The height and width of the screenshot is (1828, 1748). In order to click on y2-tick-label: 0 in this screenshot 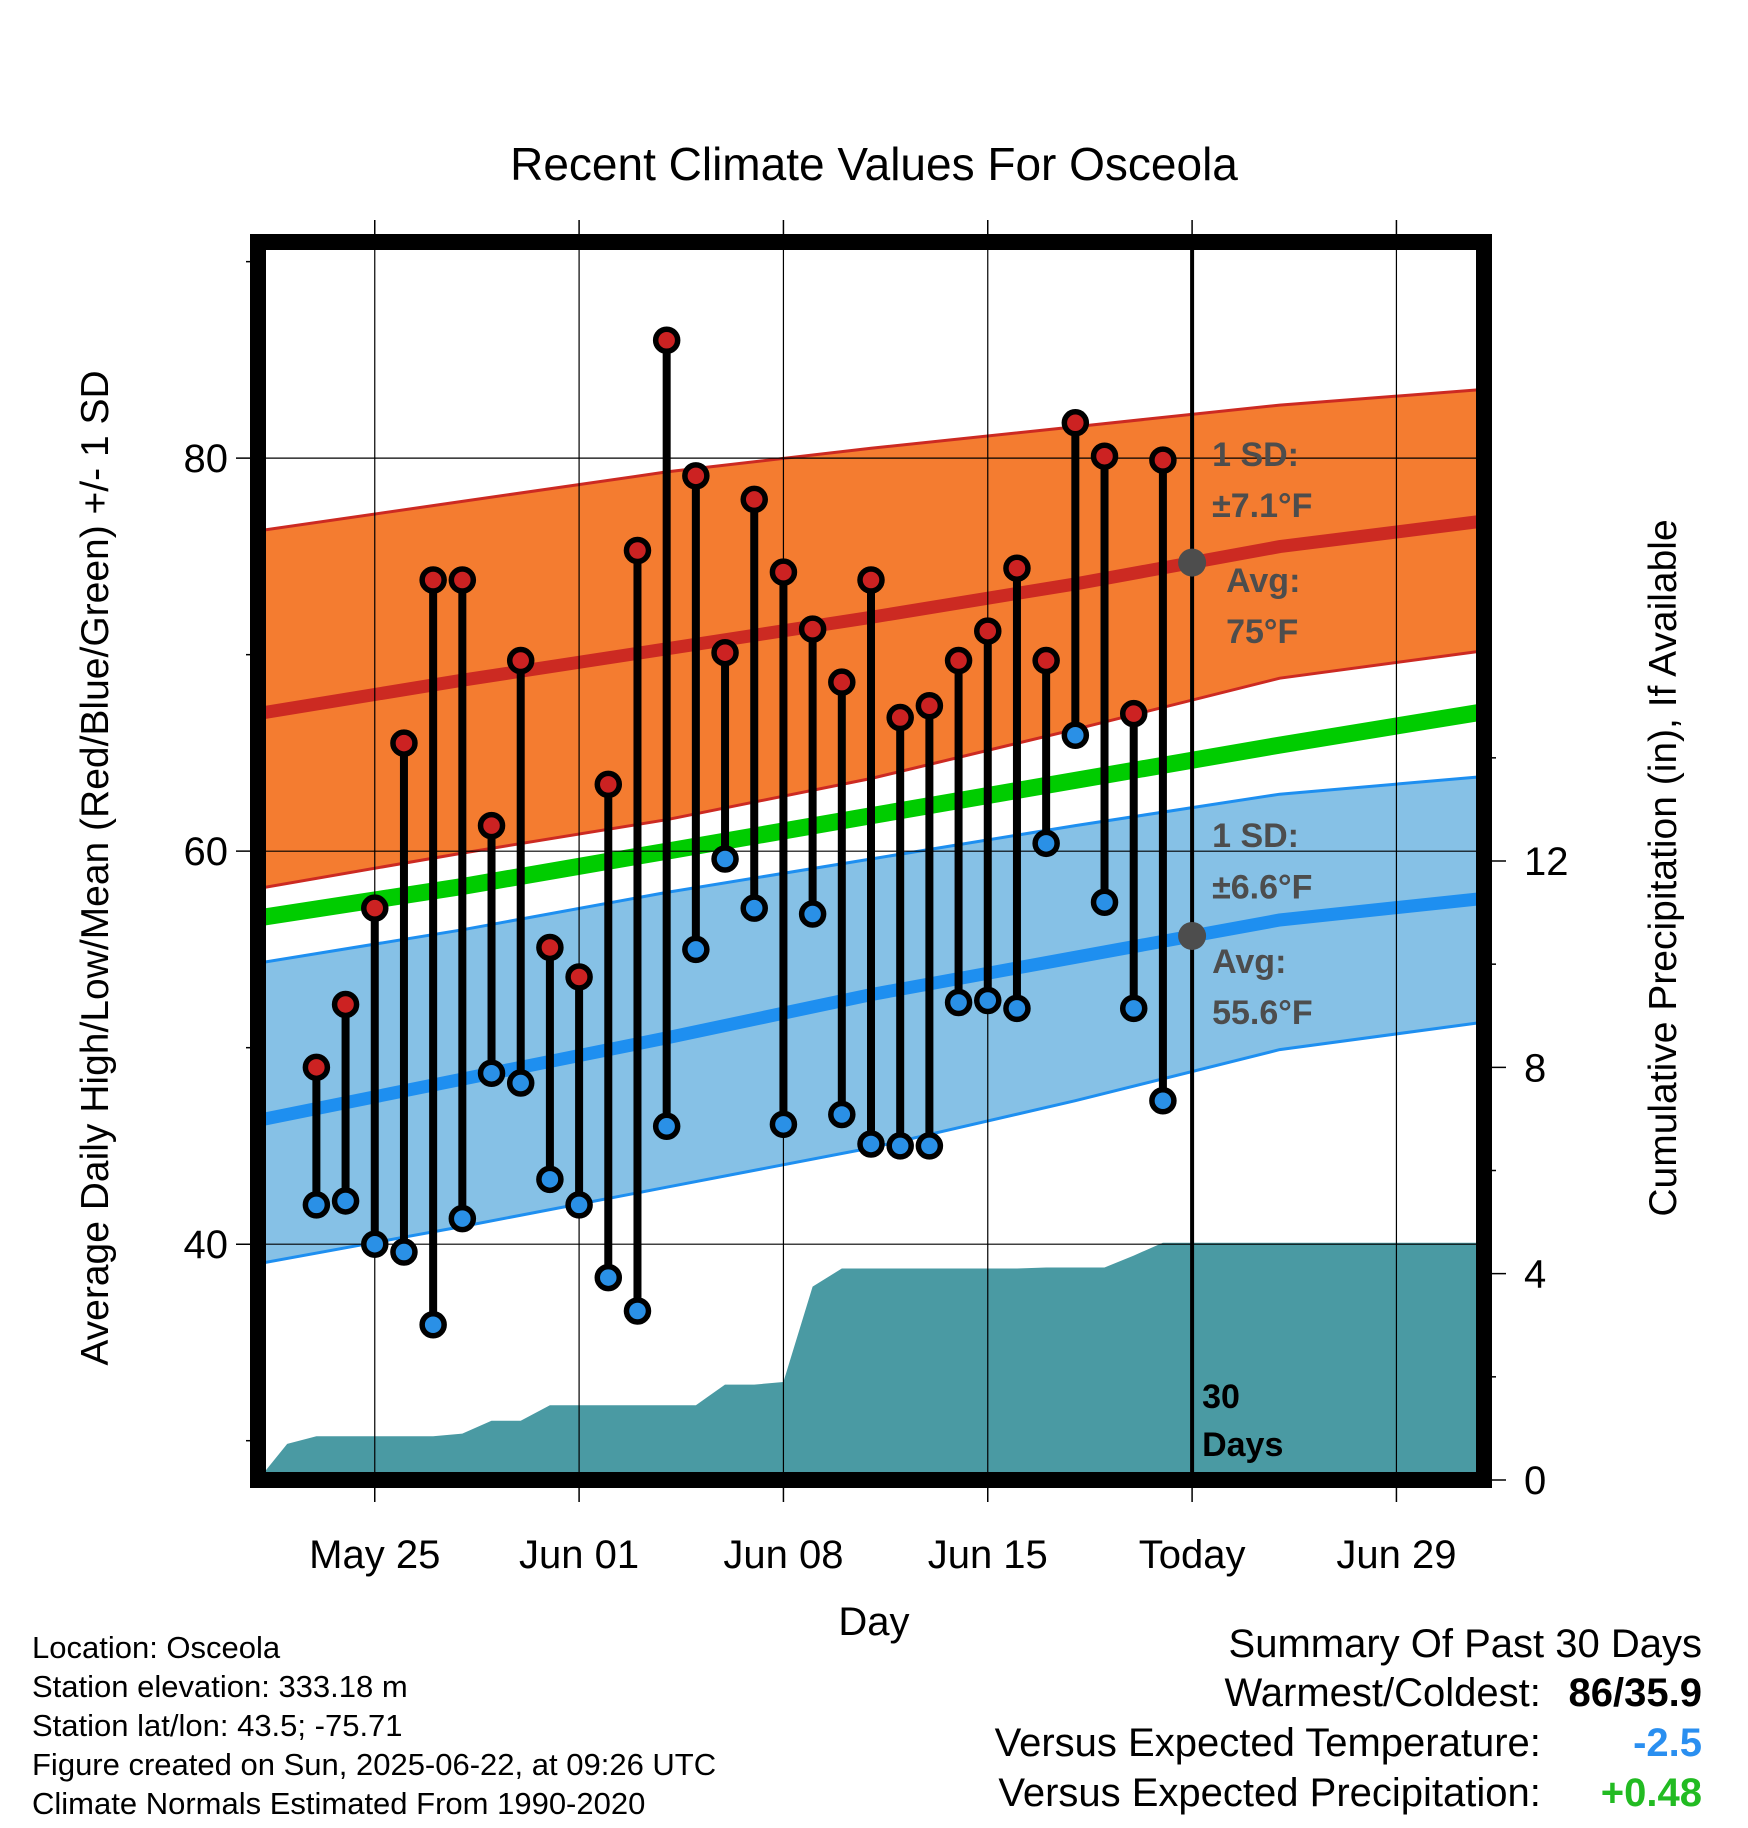, I will do `click(1535, 1481)`.